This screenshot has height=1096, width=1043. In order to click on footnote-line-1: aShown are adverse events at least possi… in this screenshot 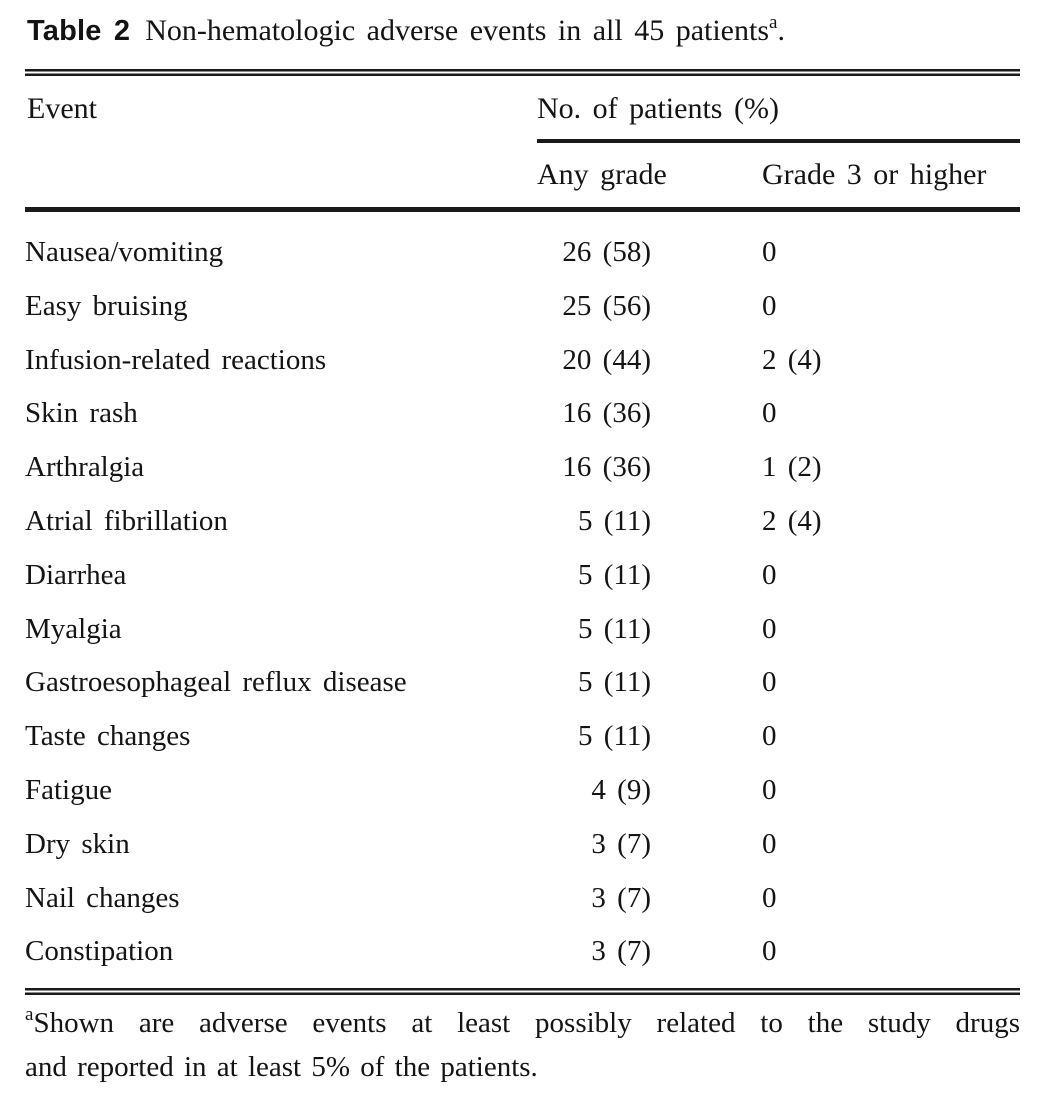, I will do `click(522, 1023)`.